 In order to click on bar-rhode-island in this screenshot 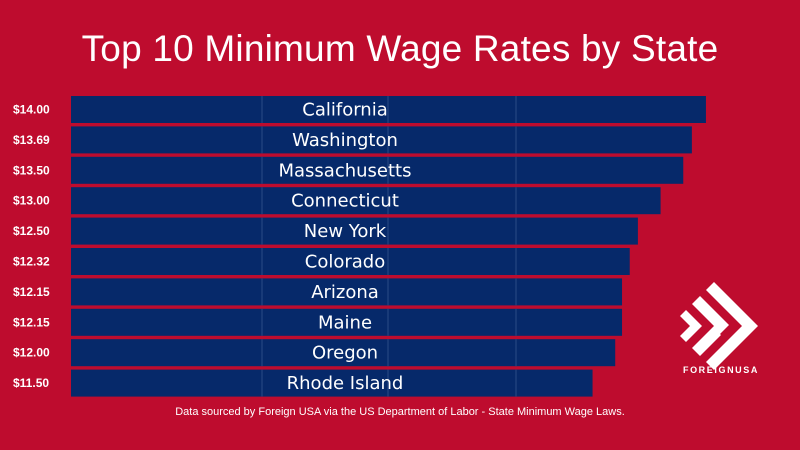, I will do `click(332, 383)`.